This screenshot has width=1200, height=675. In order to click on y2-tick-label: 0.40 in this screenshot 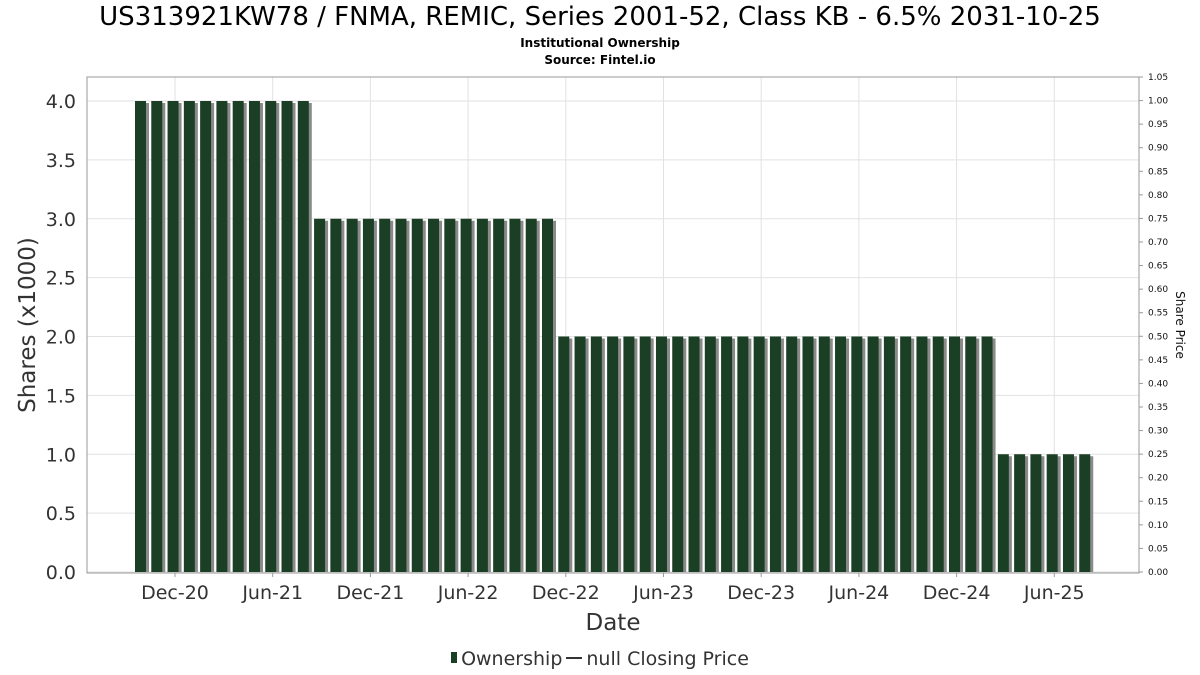, I will do `click(1158, 384)`.